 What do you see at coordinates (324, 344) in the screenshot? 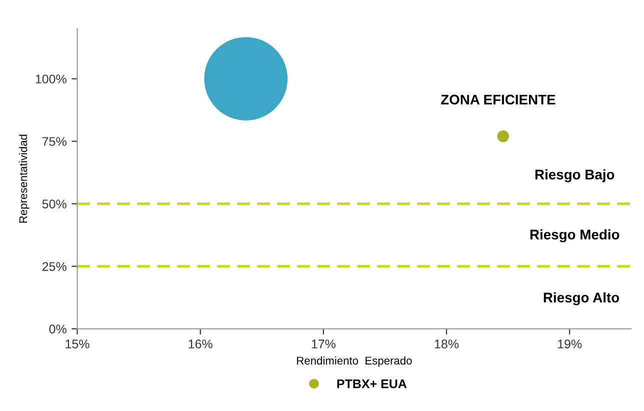
I see `x-tick-label: 17%` at bounding box center [324, 344].